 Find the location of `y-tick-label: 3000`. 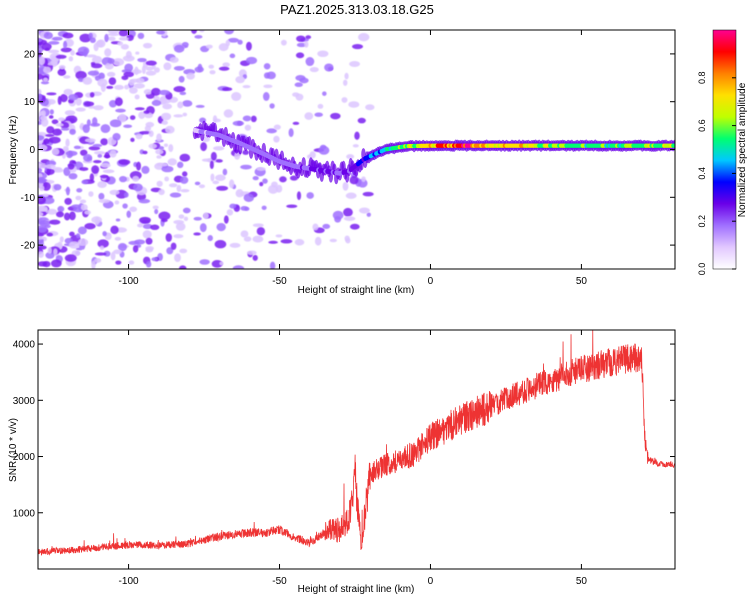

y-tick-label: 3000 is located at coordinates (24, 401).